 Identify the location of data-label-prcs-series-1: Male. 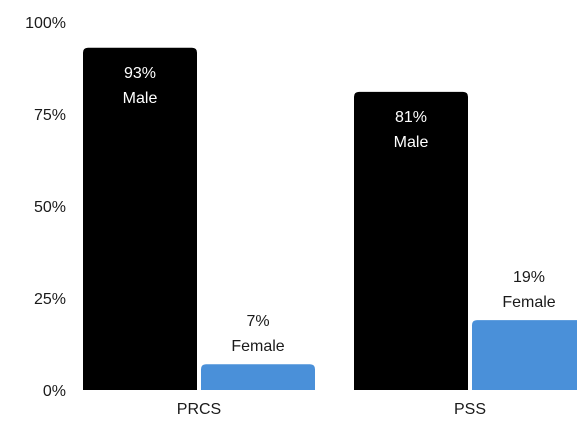
(140, 98).